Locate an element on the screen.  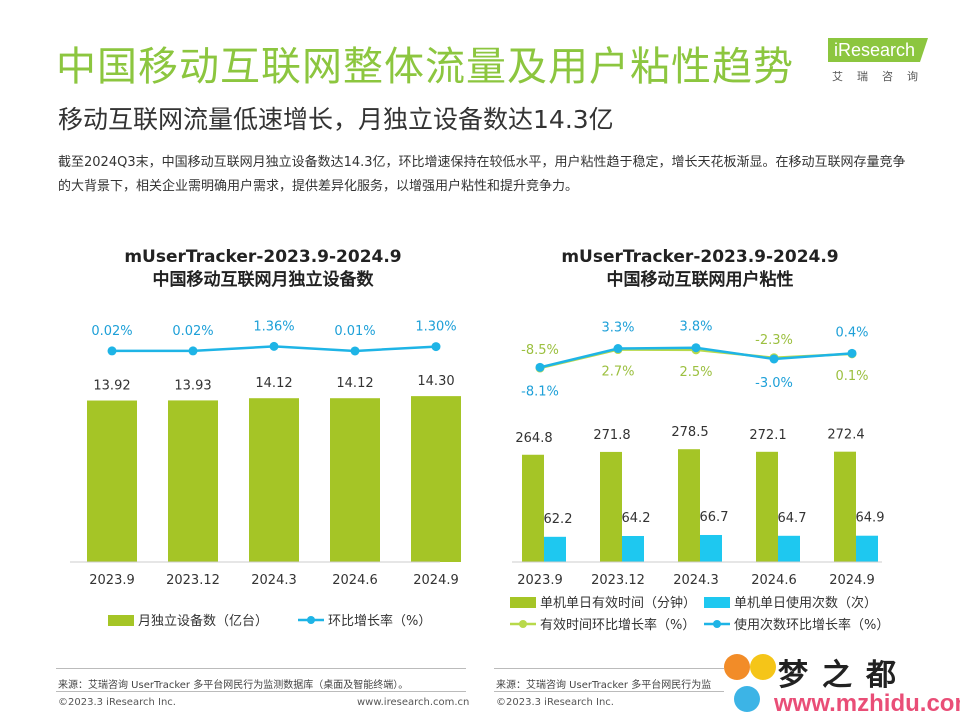
data-label: 13.93 is located at coordinates (192, 385).